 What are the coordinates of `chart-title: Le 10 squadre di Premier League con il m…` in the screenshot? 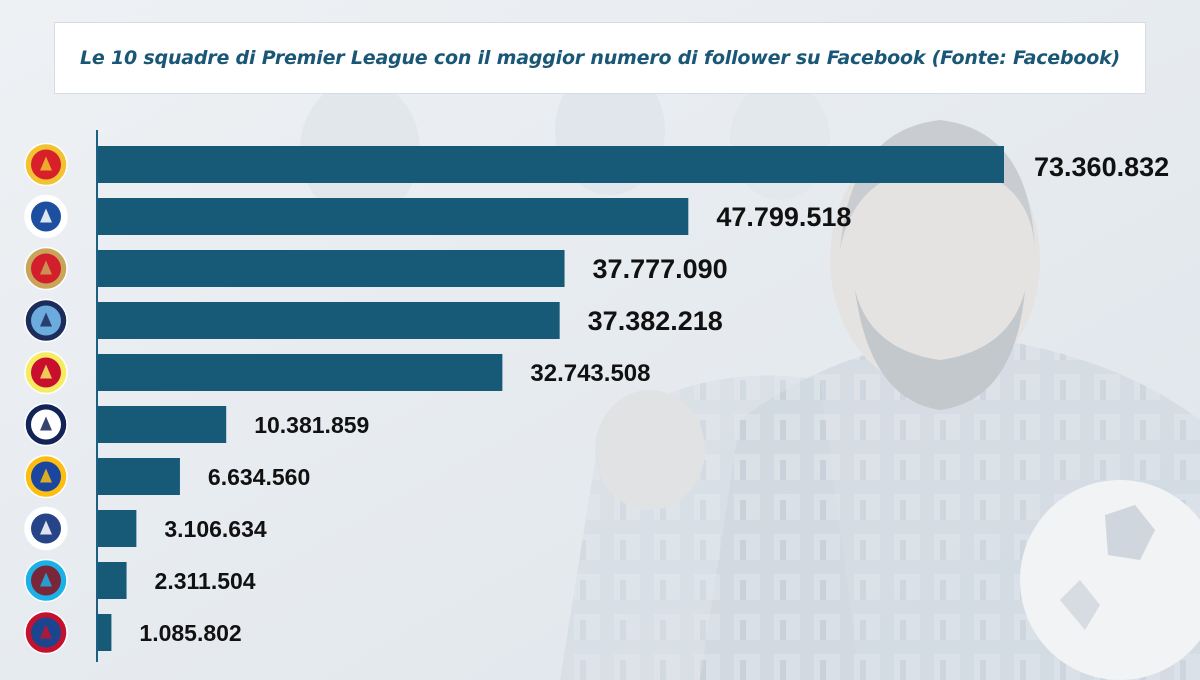 It's located at (600, 58).